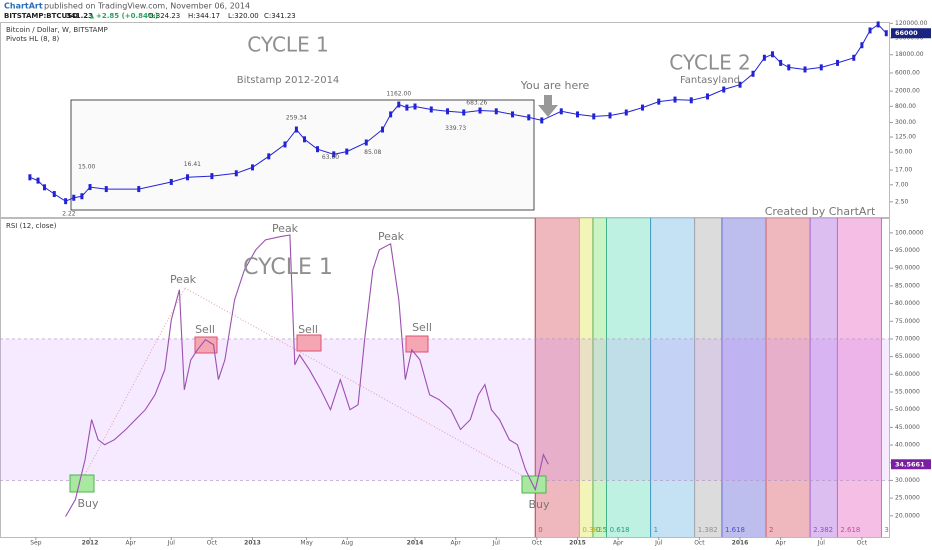 The width and height of the screenshot is (932, 550). What do you see at coordinates (909, 54) in the screenshot?
I see `y-tick-label: 18000.00` at bounding box center [909, 54].